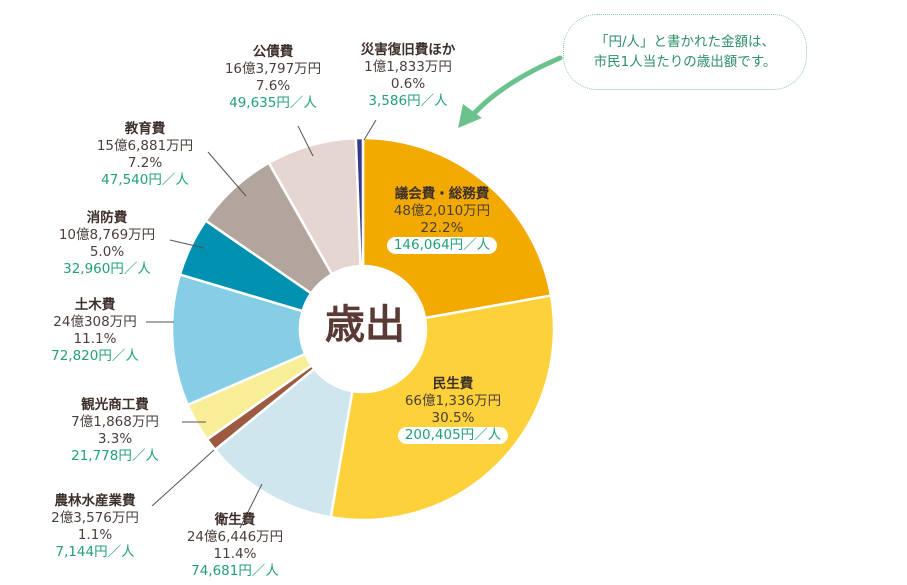  What do you see at coordinates (685, 52) in the screenshot?
I see `note-bubble: 「円/人」と書かれた金額は、 市民1人当たりの歳出額です。` at bounding box center [685, 52].